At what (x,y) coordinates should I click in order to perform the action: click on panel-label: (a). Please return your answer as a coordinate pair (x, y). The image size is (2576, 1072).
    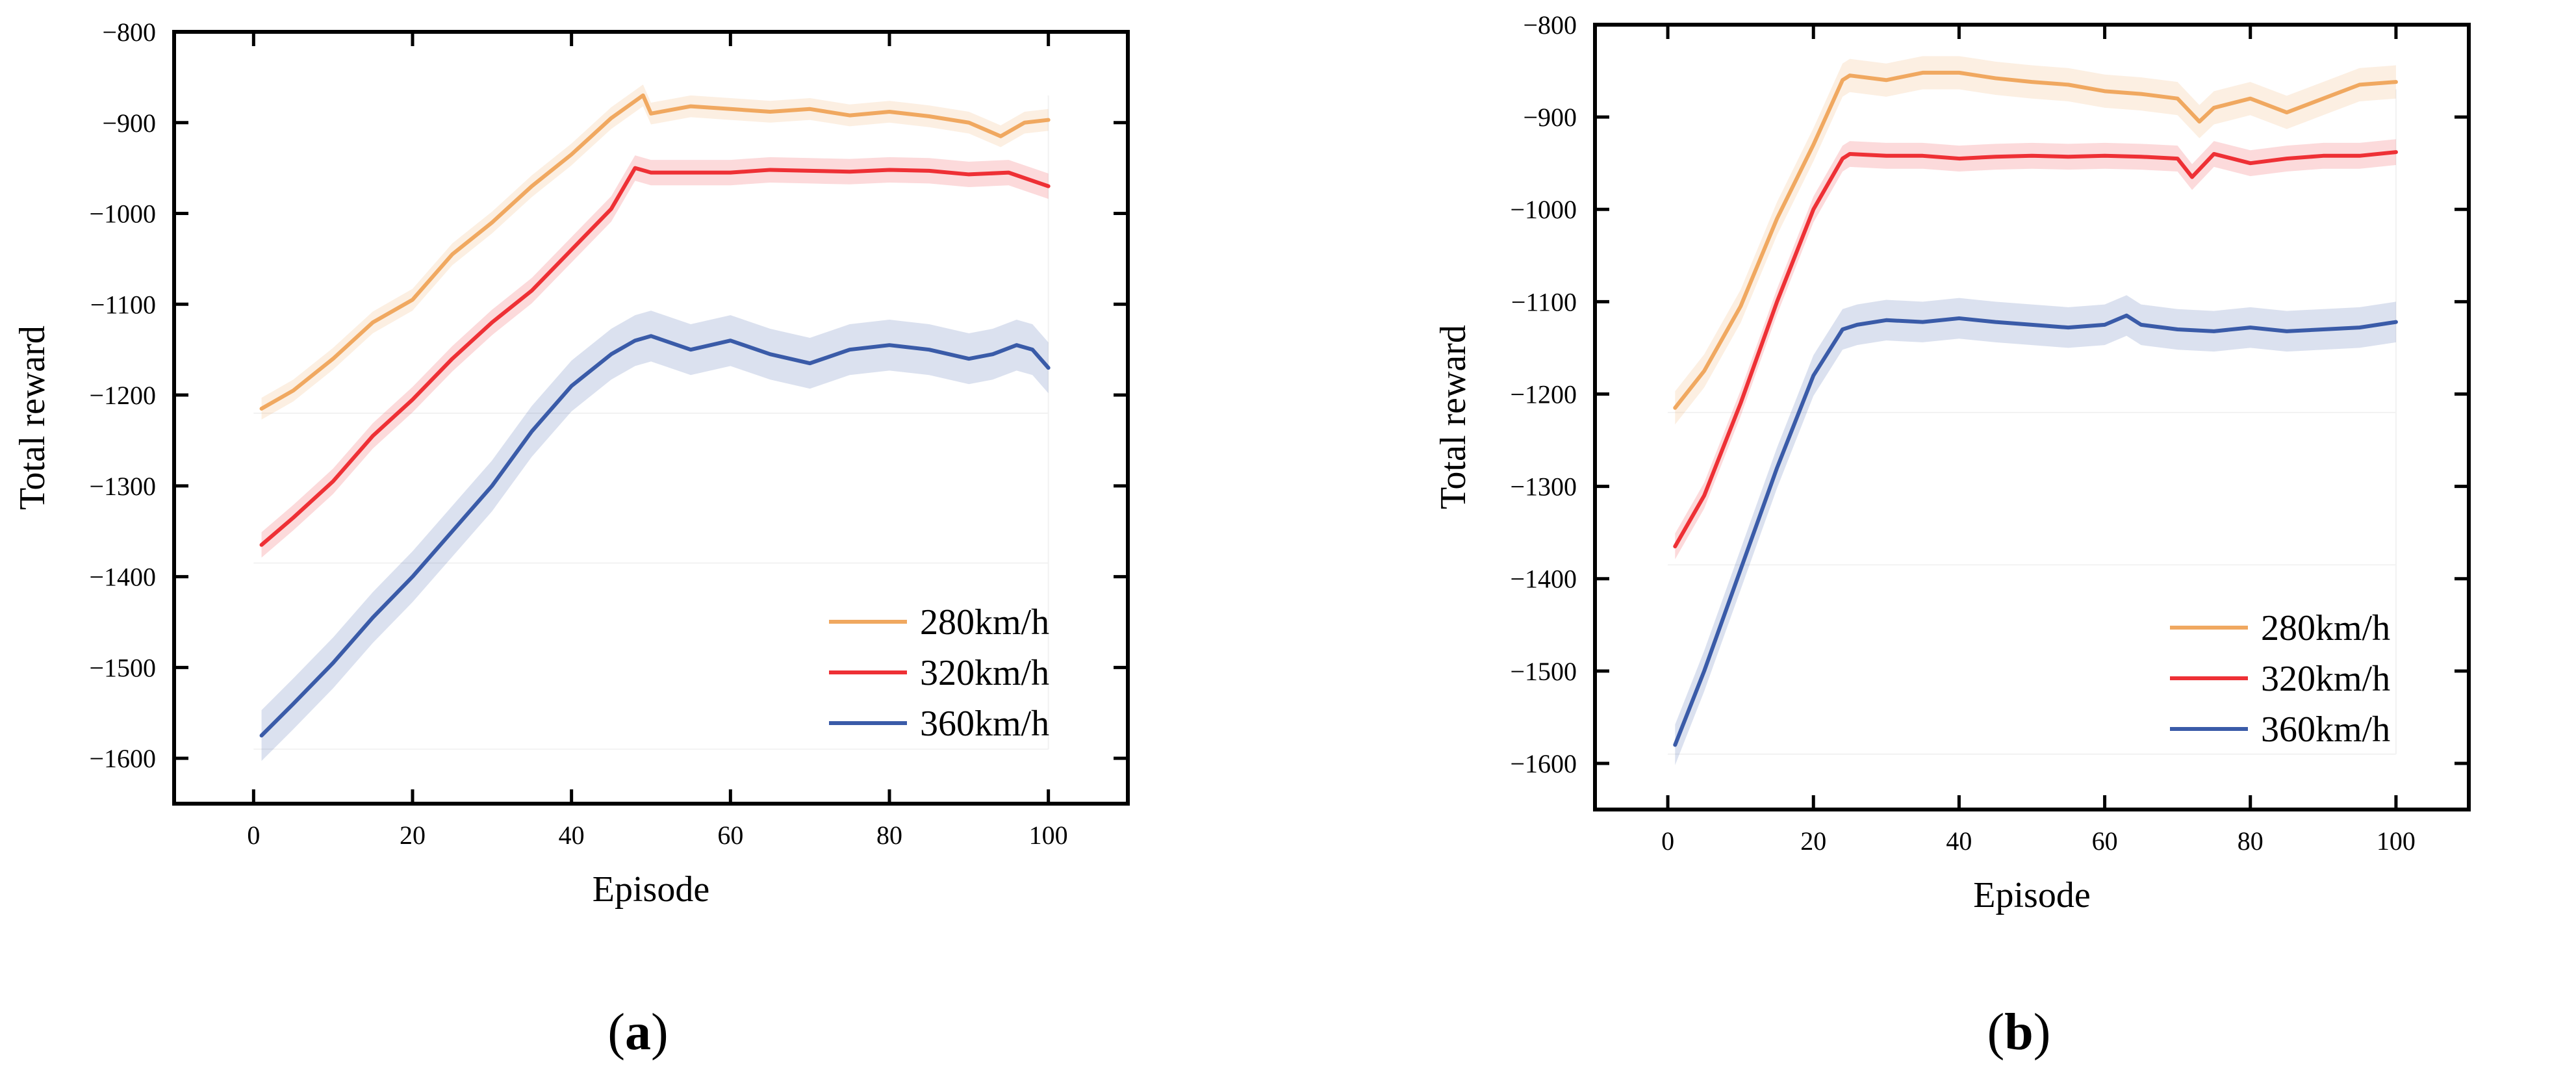
    Looking at the image, I should click on (637, 1032).